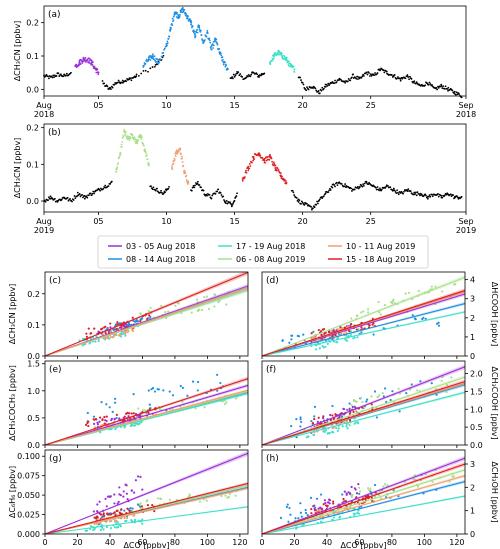 The image size is (500, 549). Describe the element at coordinates (272, 281) in the screenshot. I see `panel-label: (d)` at that location.